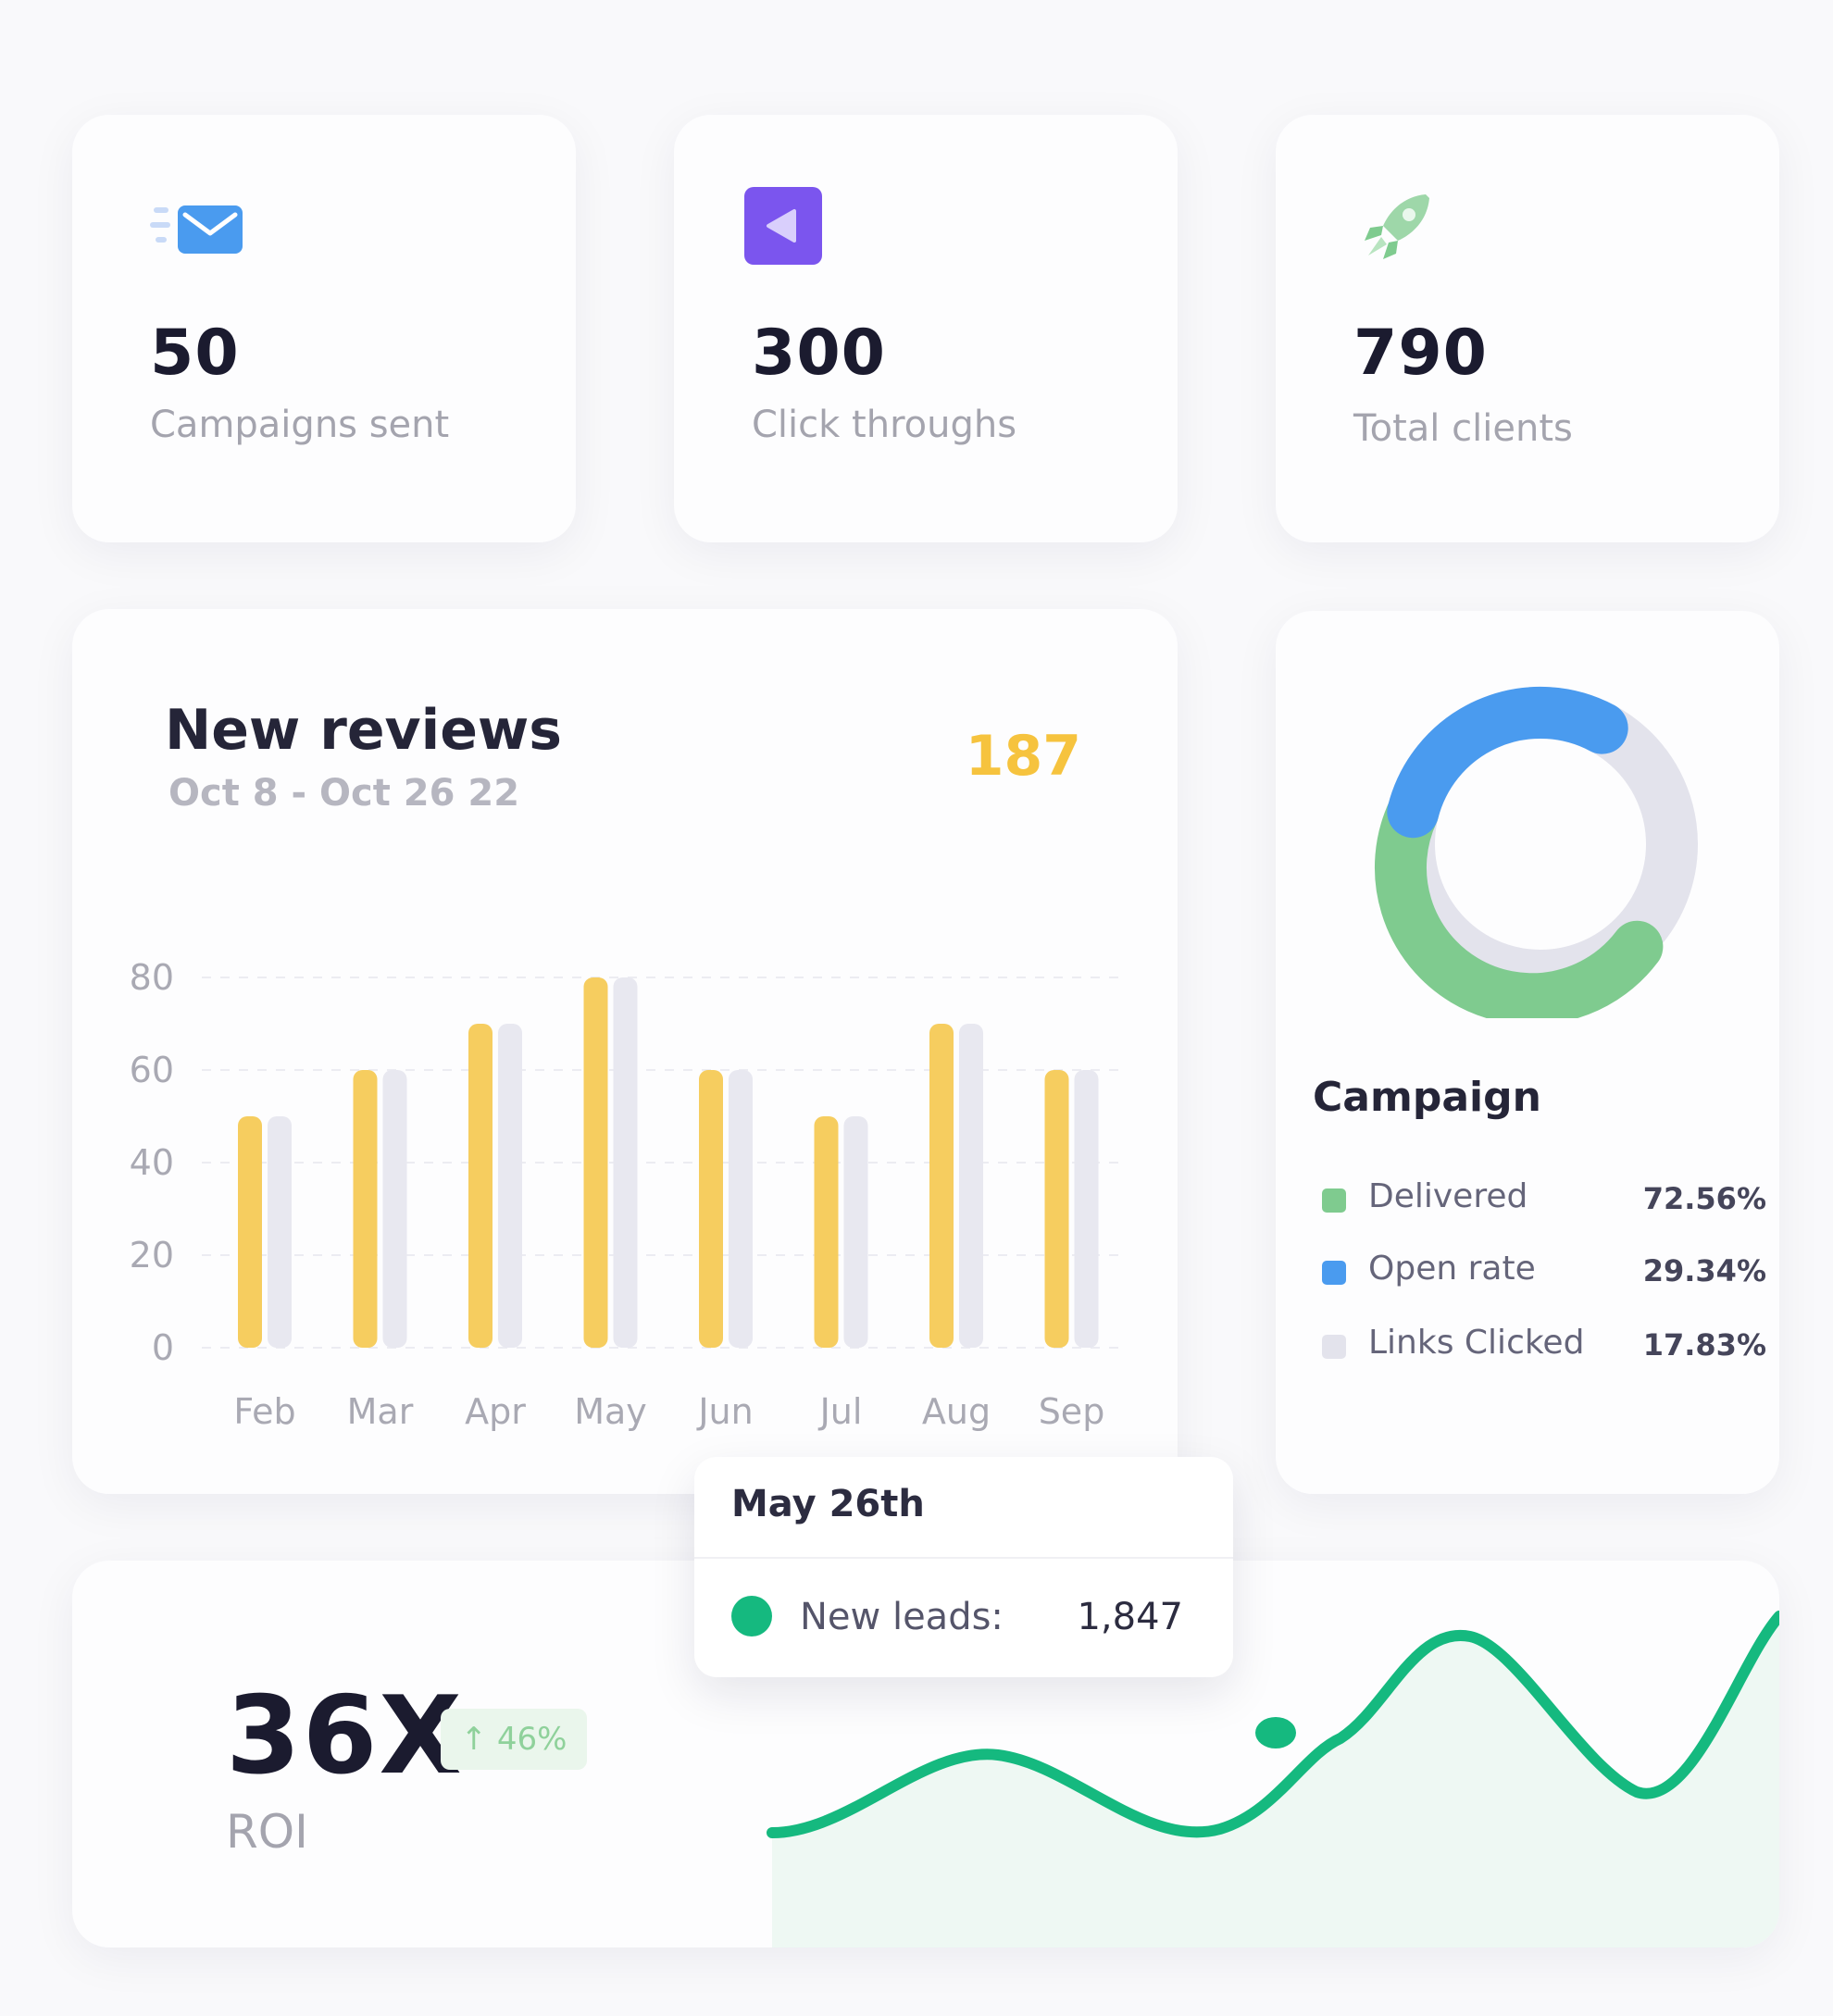  I want to click on donut-segment-delivered, so click(1519, 902).